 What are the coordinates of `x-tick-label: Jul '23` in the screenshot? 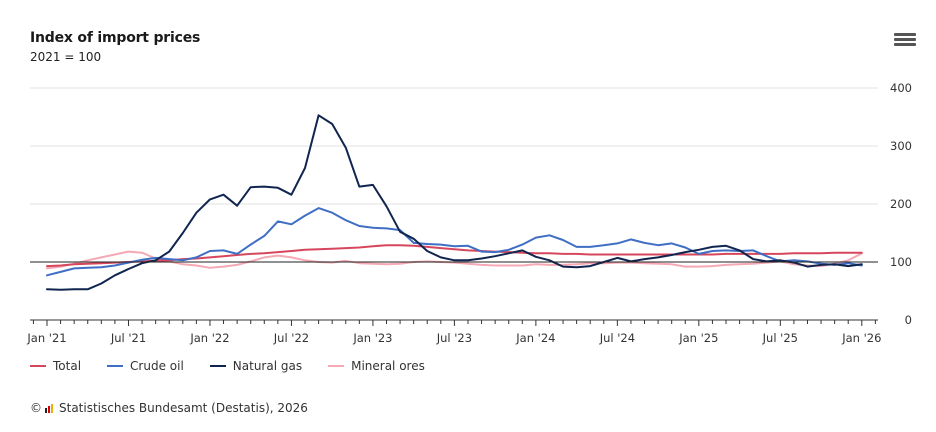 It's located at (454, 338).